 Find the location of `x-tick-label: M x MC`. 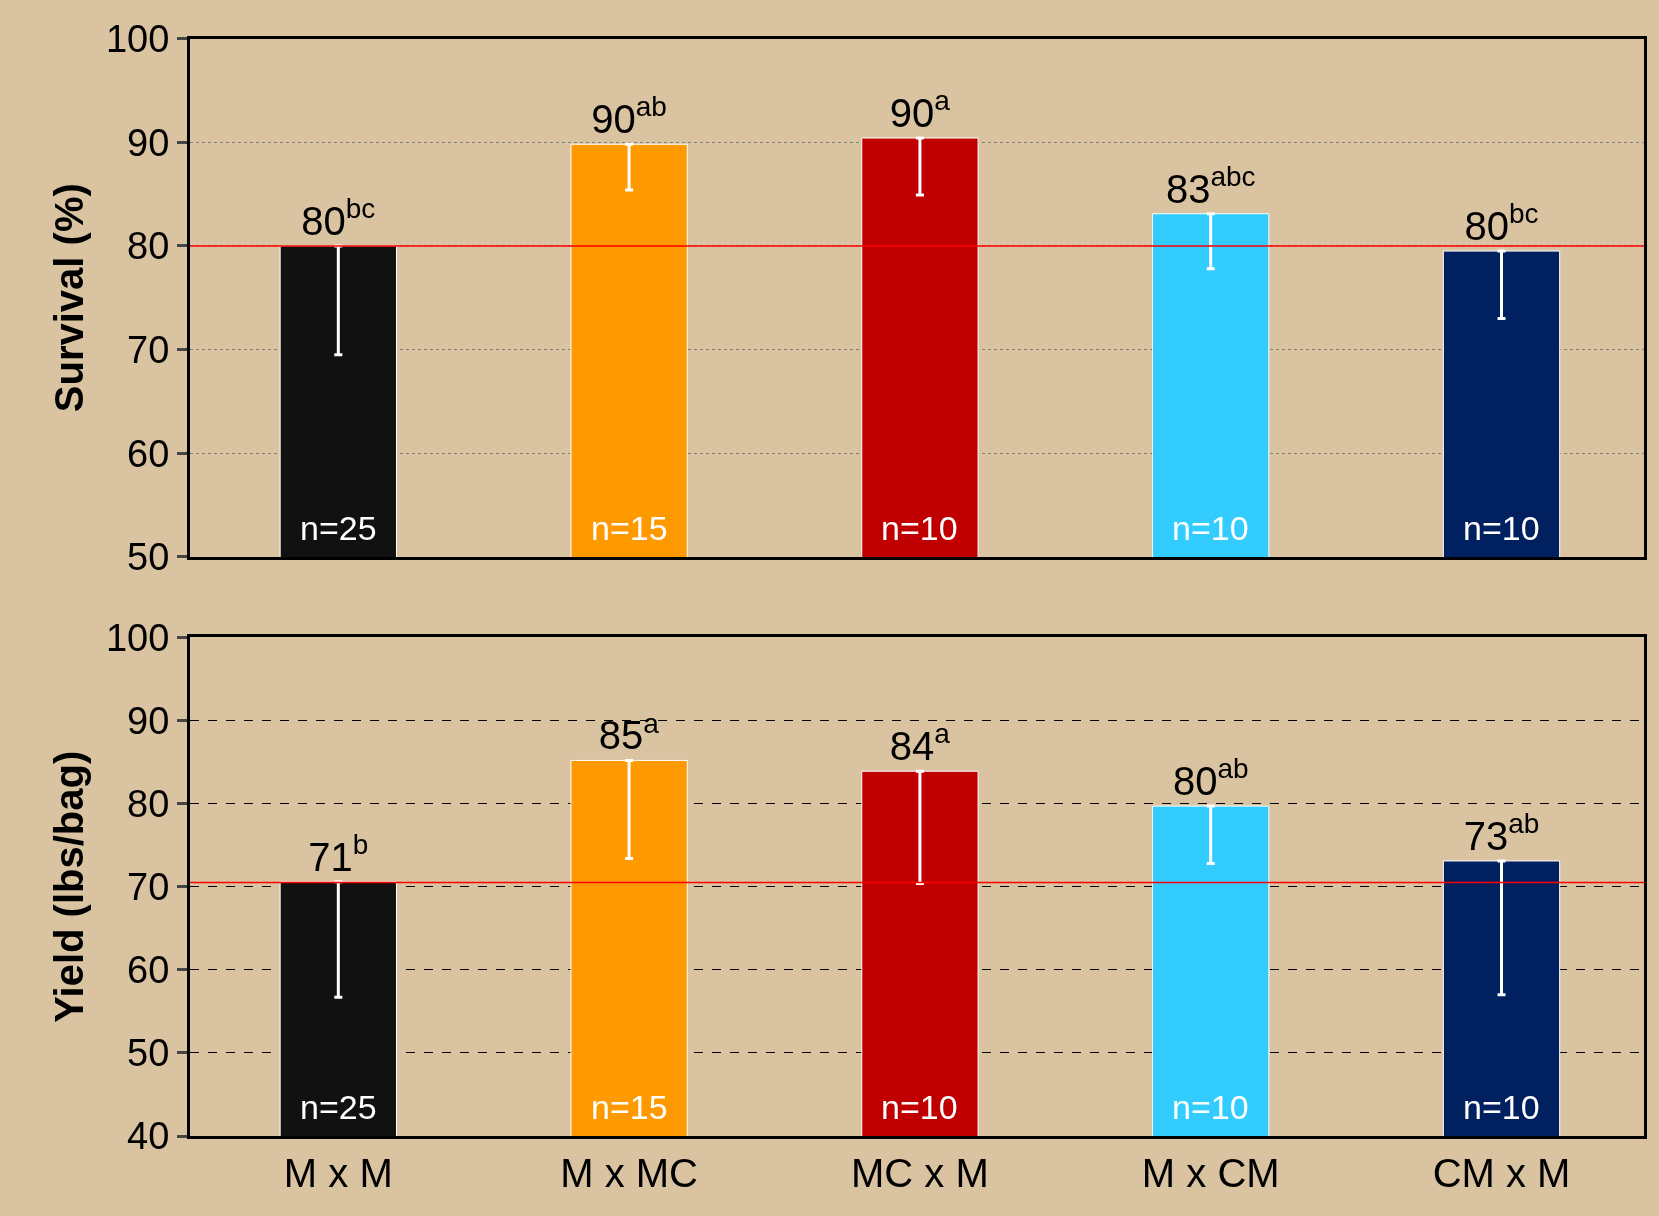

x-tick-label: M x MC is located at coordinates (629, 1173).